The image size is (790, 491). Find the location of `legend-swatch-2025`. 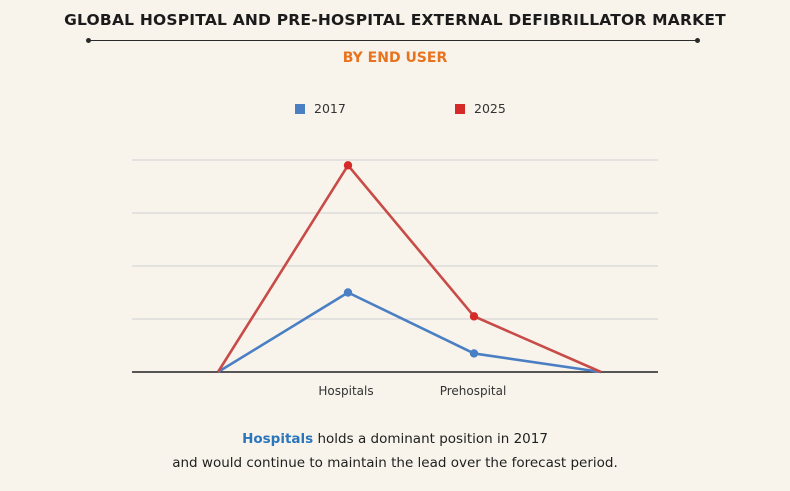

legend-swatch-2025 is located at coordinates (460, 108).